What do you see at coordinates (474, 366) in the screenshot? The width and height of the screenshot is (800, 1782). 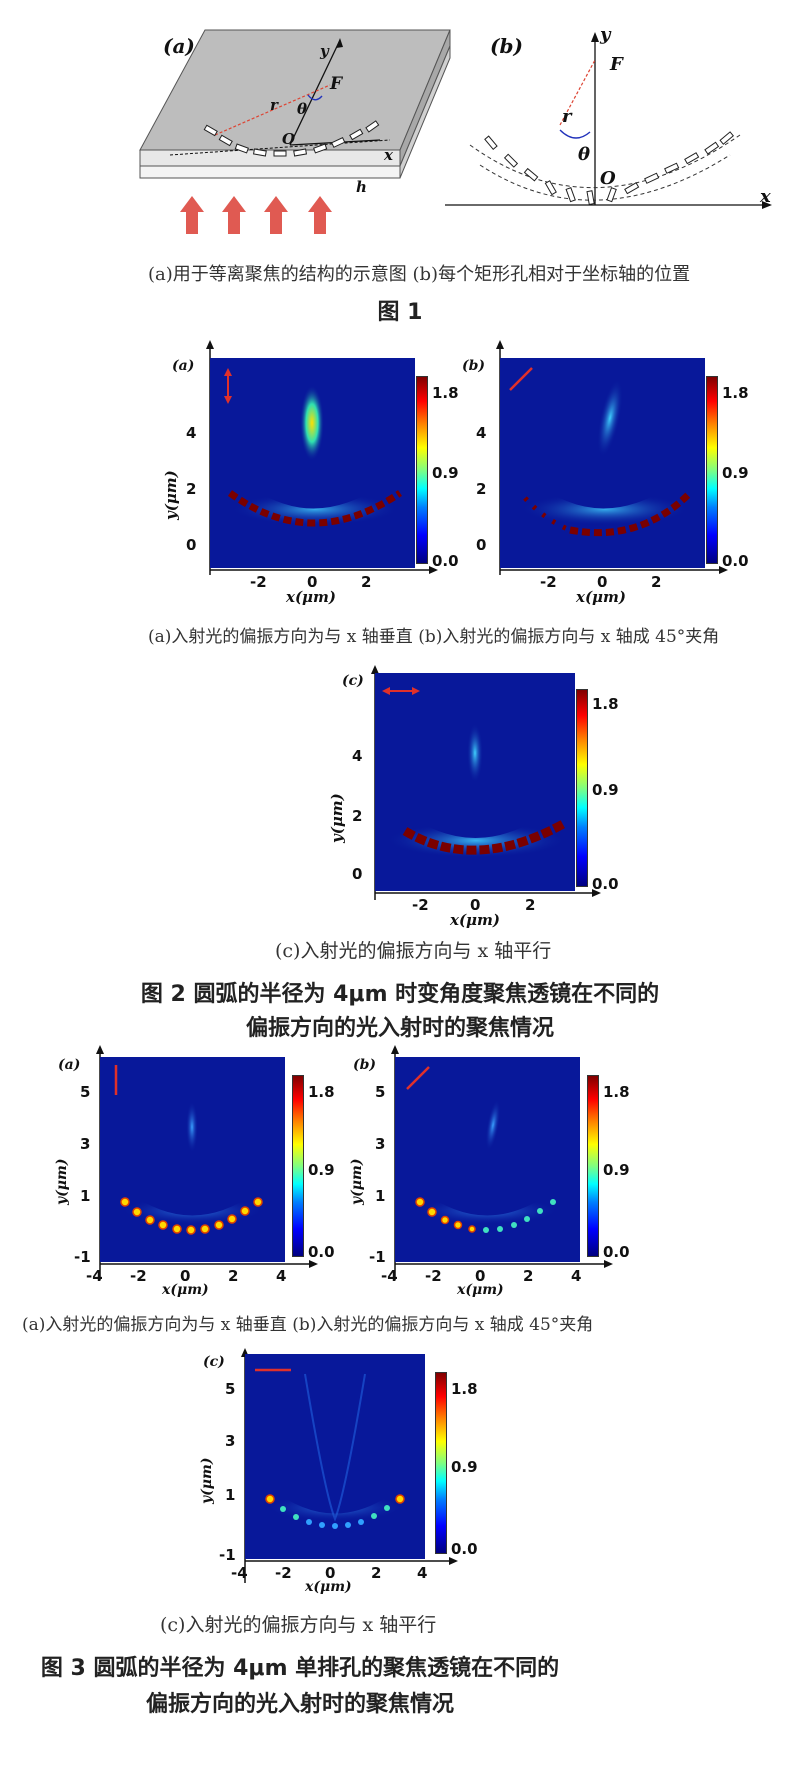 I see `fig2b-label: (b)` at bounding box center [474, 366].